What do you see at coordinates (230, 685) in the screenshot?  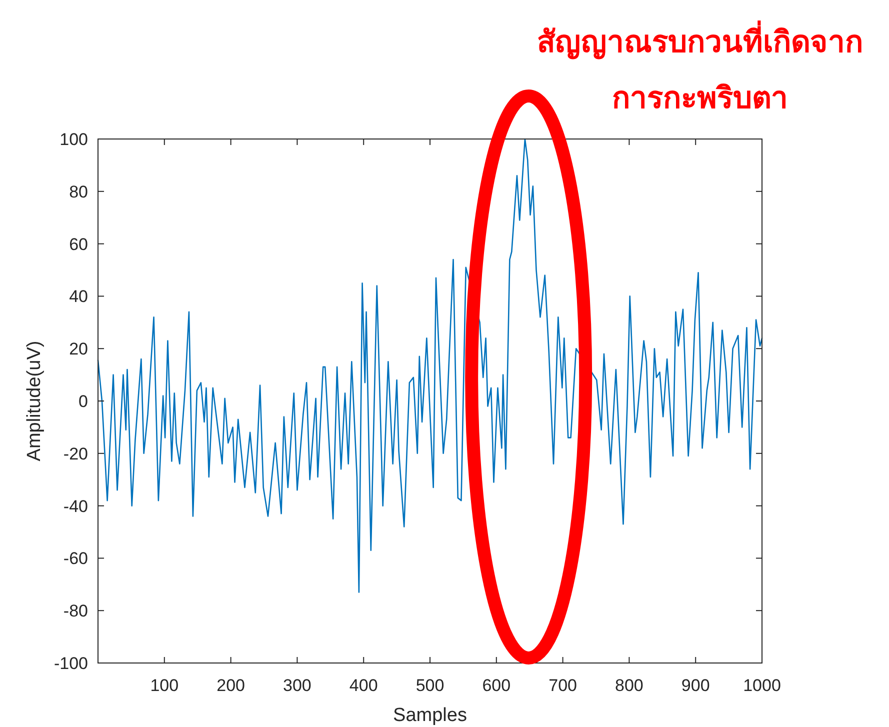 I see `x-tick-label: 200` at bounding box center [230, 685].